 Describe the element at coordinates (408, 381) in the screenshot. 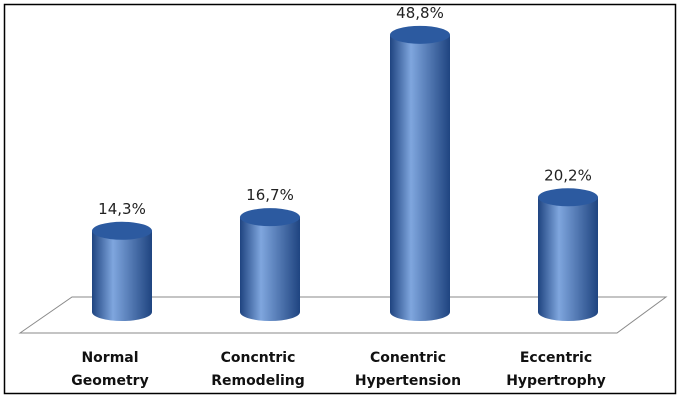

I see `category-label-3-line-2: Hypertension` at that location.